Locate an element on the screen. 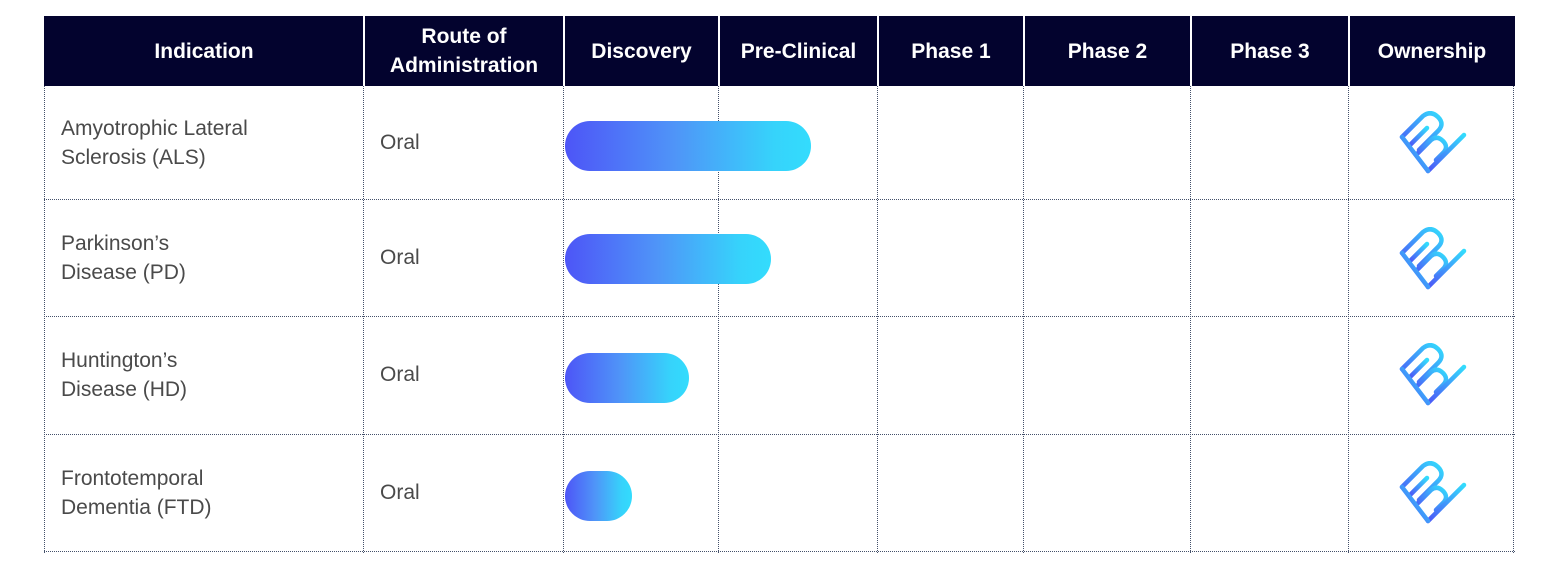  table-header is located at coordinates (779, 51).